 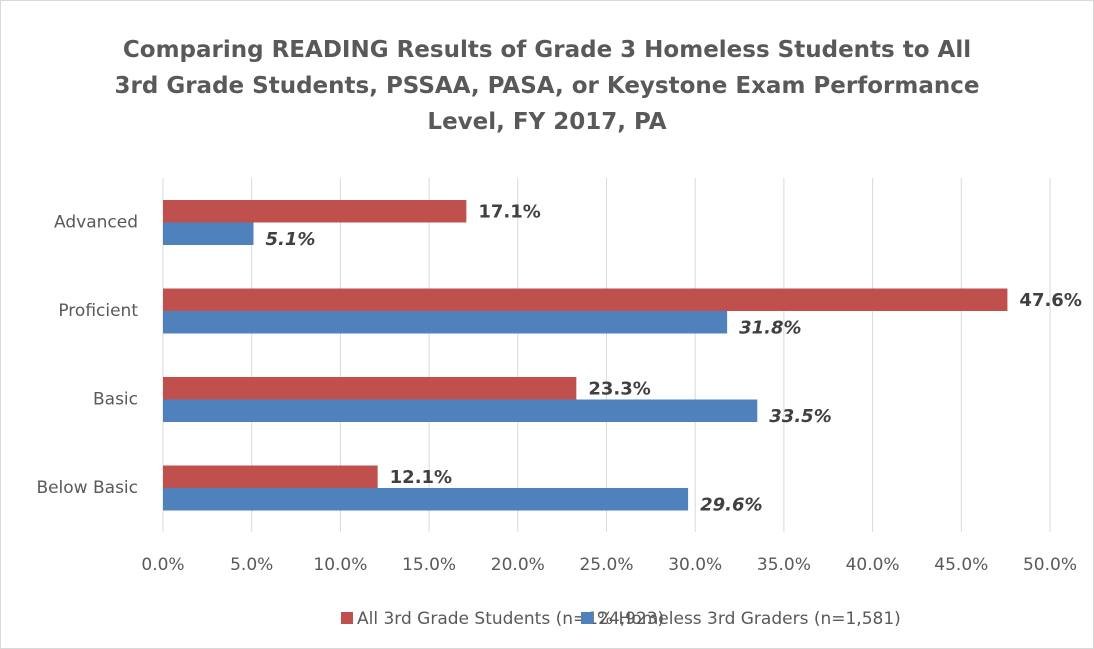 I want to click on y-tick-label: Below Basic, so click(x=87, y=488).